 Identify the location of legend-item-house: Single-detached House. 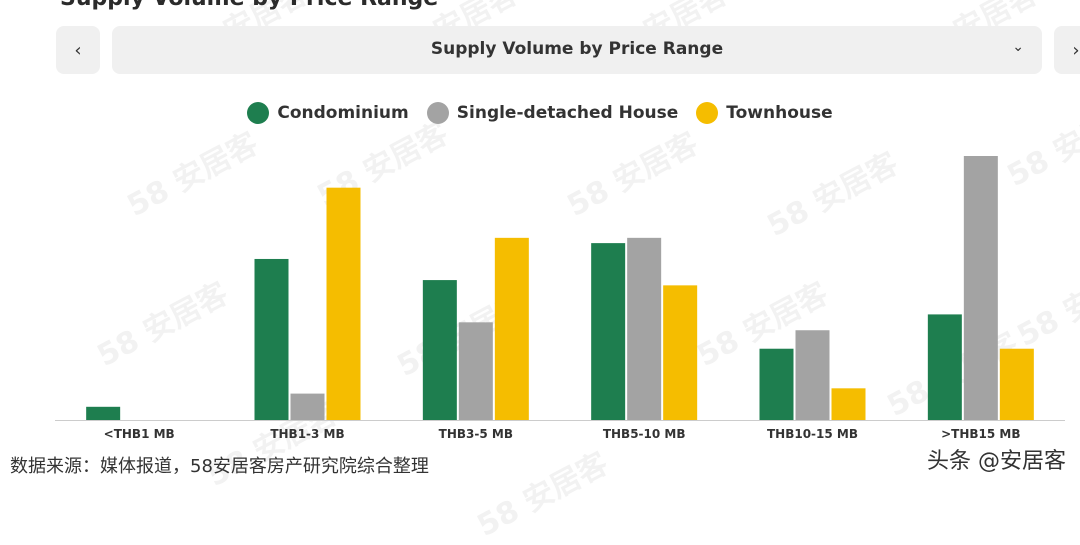
(552, 113).